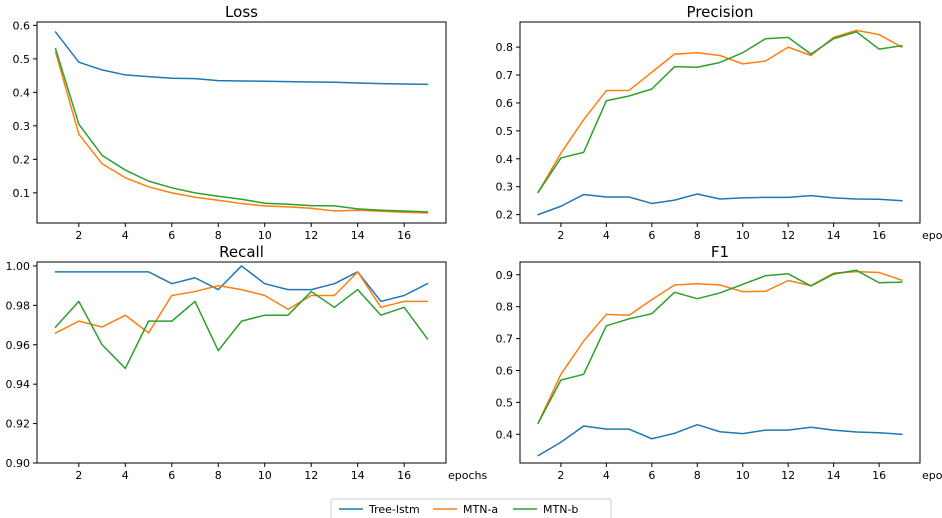  Describe the element at coordinates (505, 275) in the screenshot. I see `y-tick-label: 0.9` at that location.